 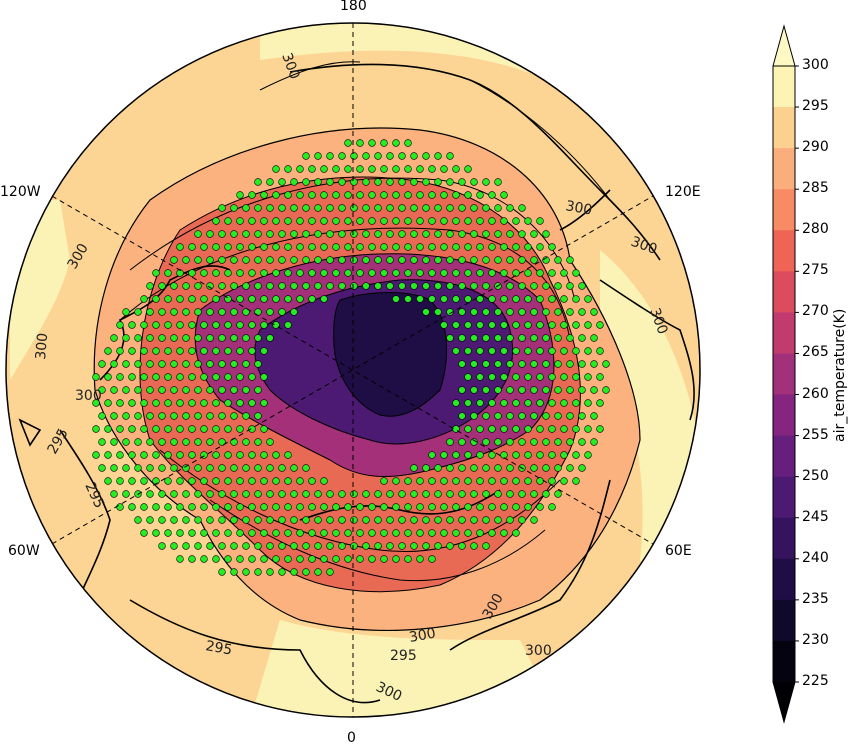 I want to click on lon-label-60w: 60W, so click(x=24, y=551).